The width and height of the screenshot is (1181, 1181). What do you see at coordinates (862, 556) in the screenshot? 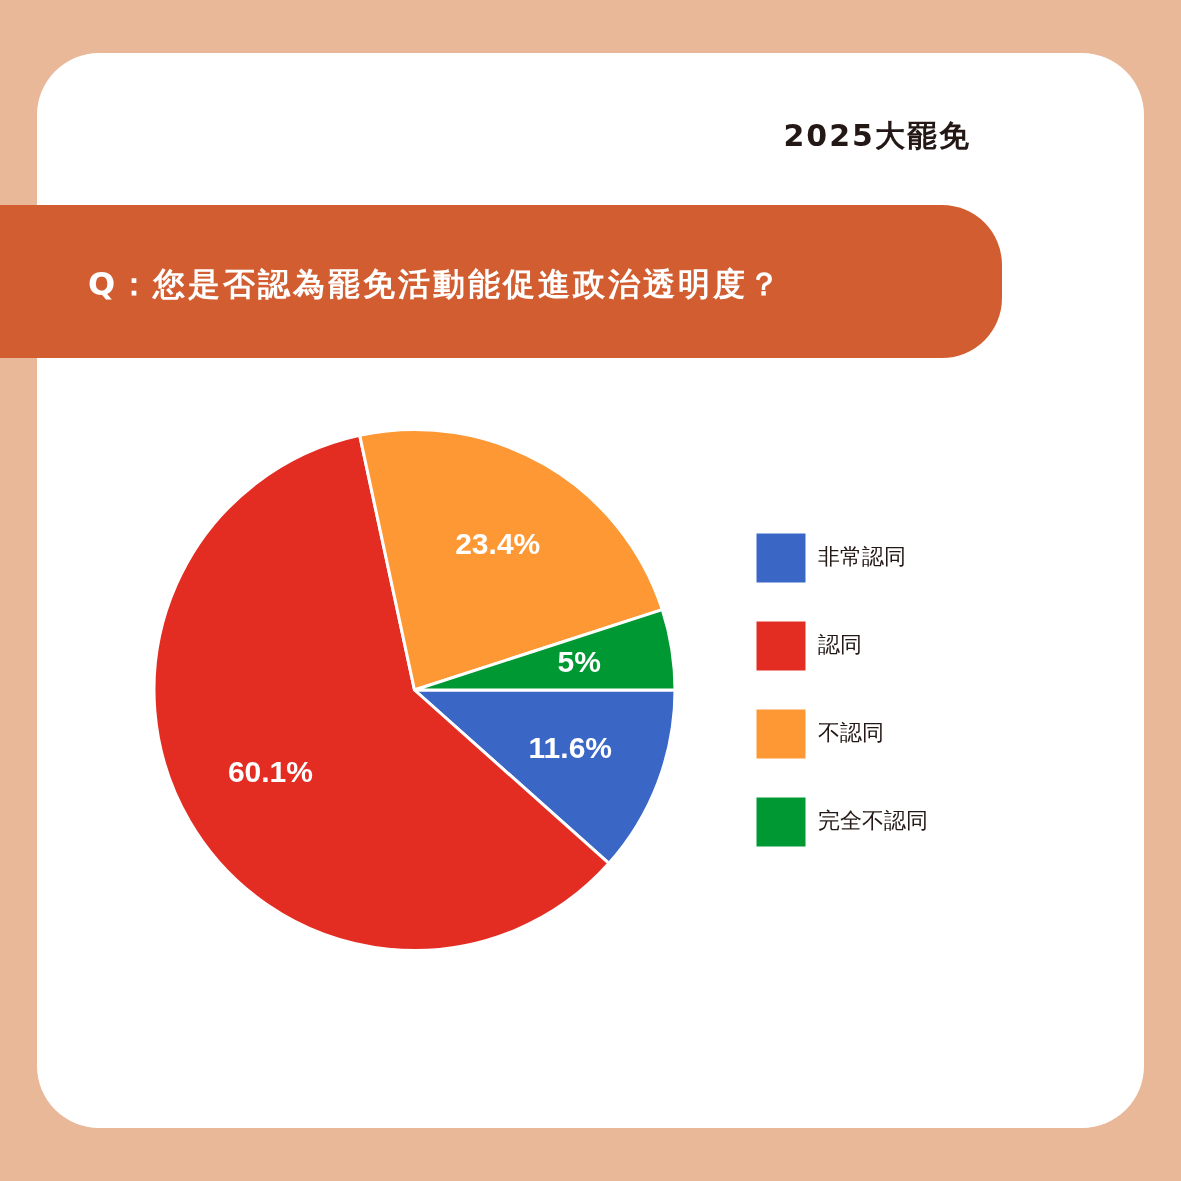
I see `legend-label: 非常認同` at bounding box center [862, 556].